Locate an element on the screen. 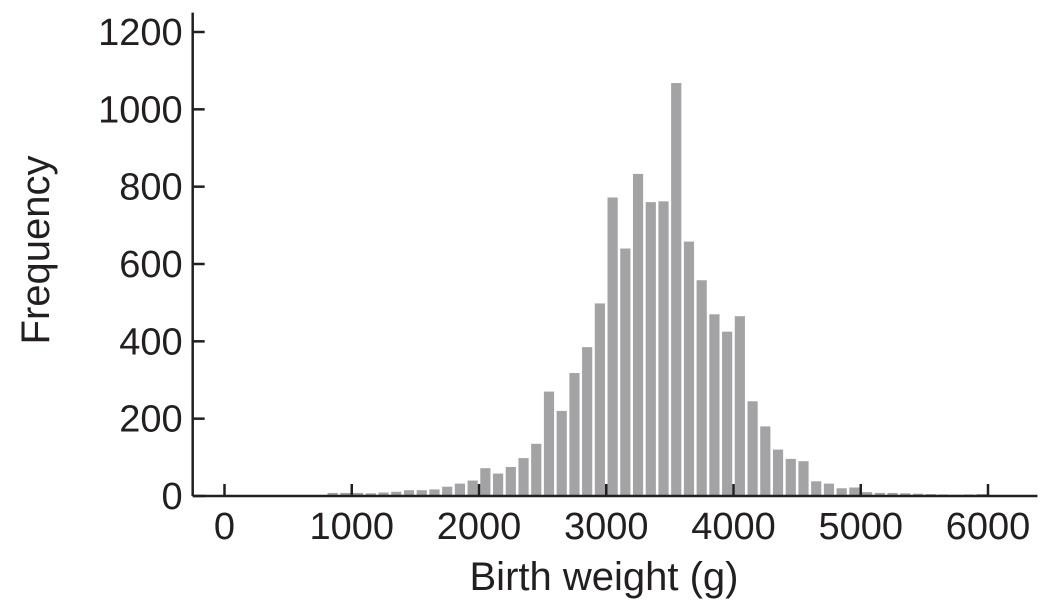  x-tick-label: 1000 is located at coordinates (351, 527).